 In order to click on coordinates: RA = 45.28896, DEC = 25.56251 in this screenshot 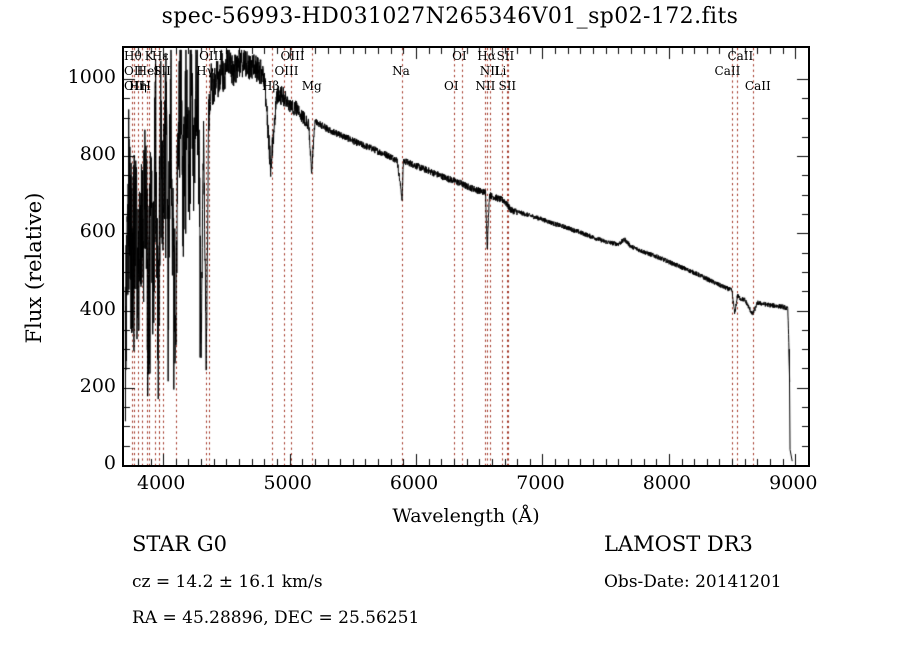, I will do `click(276, 618)`.